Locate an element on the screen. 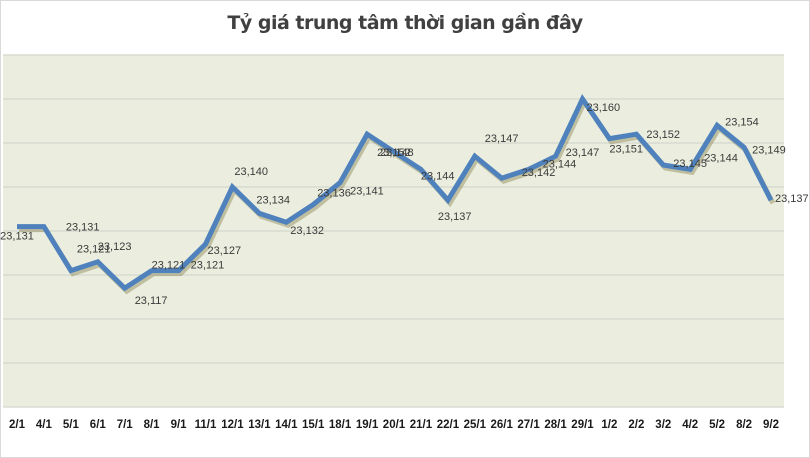  x-axis-tick-label: 28/1 is located at coordinates (555, 425).